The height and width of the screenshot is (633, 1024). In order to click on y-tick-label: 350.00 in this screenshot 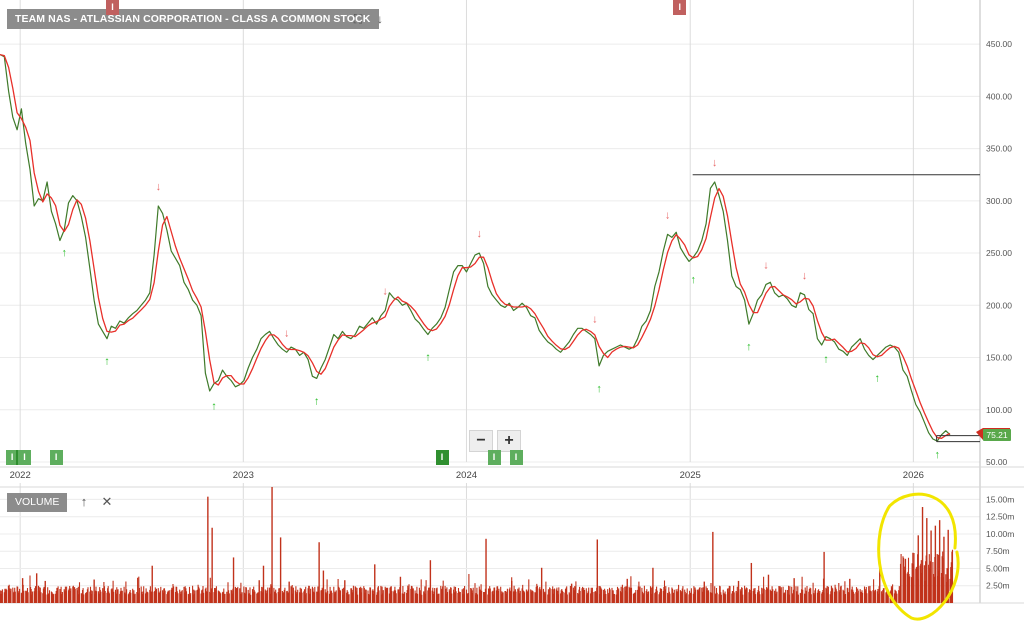, I will do `click(999, 149)`.